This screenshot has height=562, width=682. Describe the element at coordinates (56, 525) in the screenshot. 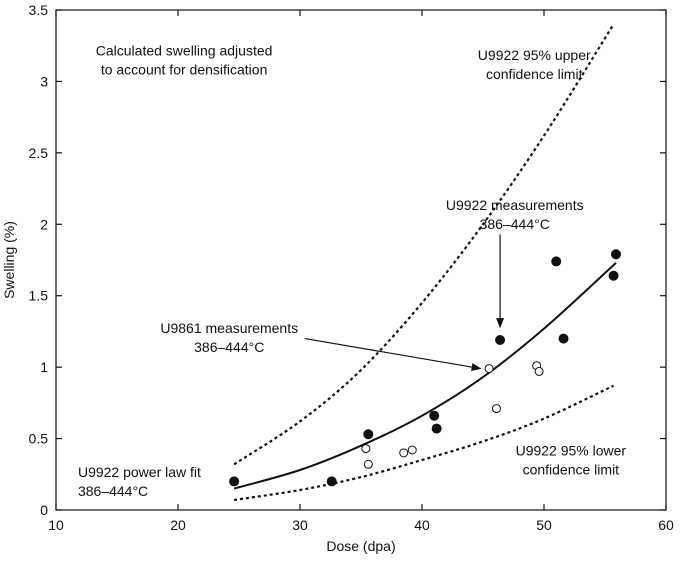

I see `x-tick-label: 10` at that location.